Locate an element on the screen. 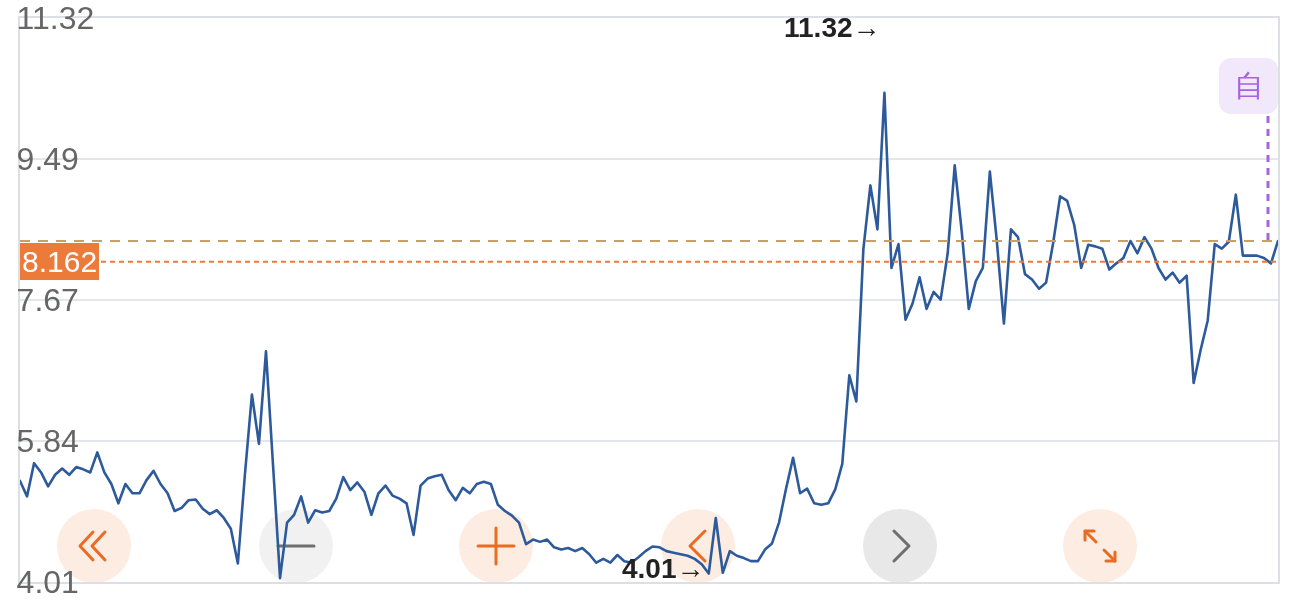 The height and width of the screenshot is (600, 1295). annotation: 自 is located at coordinates (1248, 86).